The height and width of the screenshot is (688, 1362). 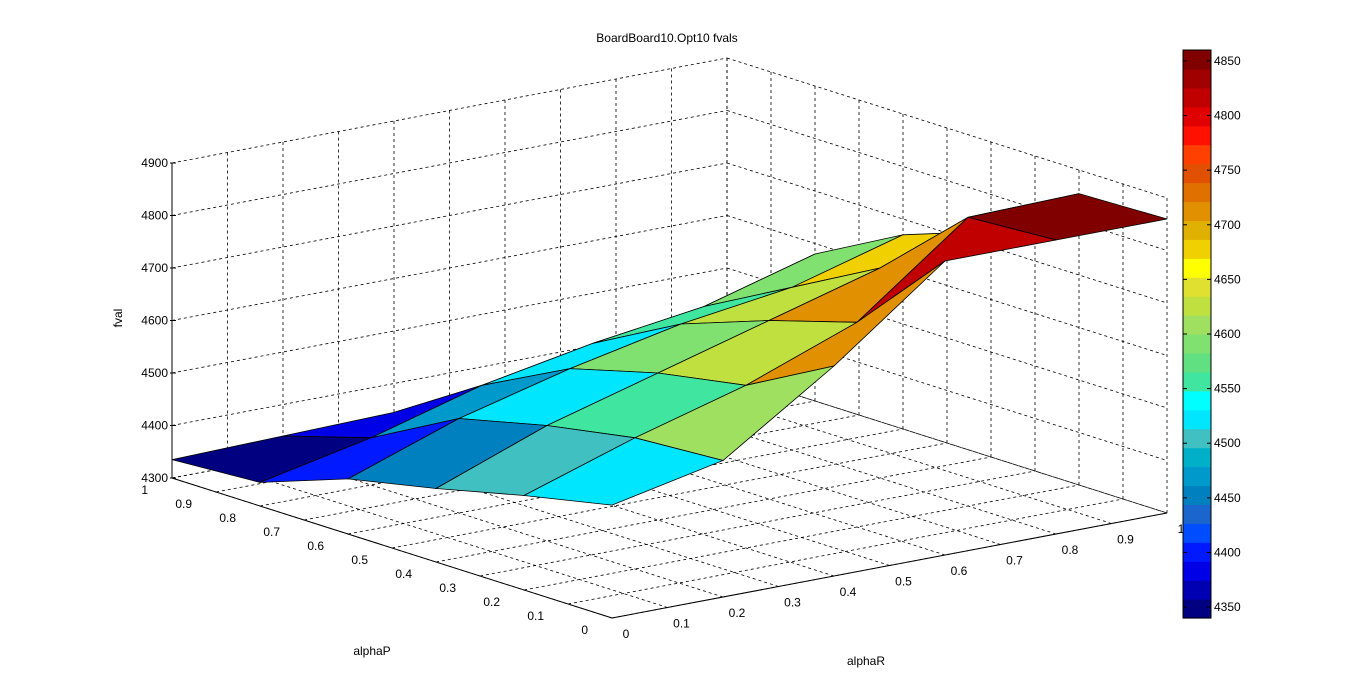 What do you see at coordinates (1227, 225) in the screenshot?
I see `colorbar-tick-label: 4700` at bounding box center [1227, 225].